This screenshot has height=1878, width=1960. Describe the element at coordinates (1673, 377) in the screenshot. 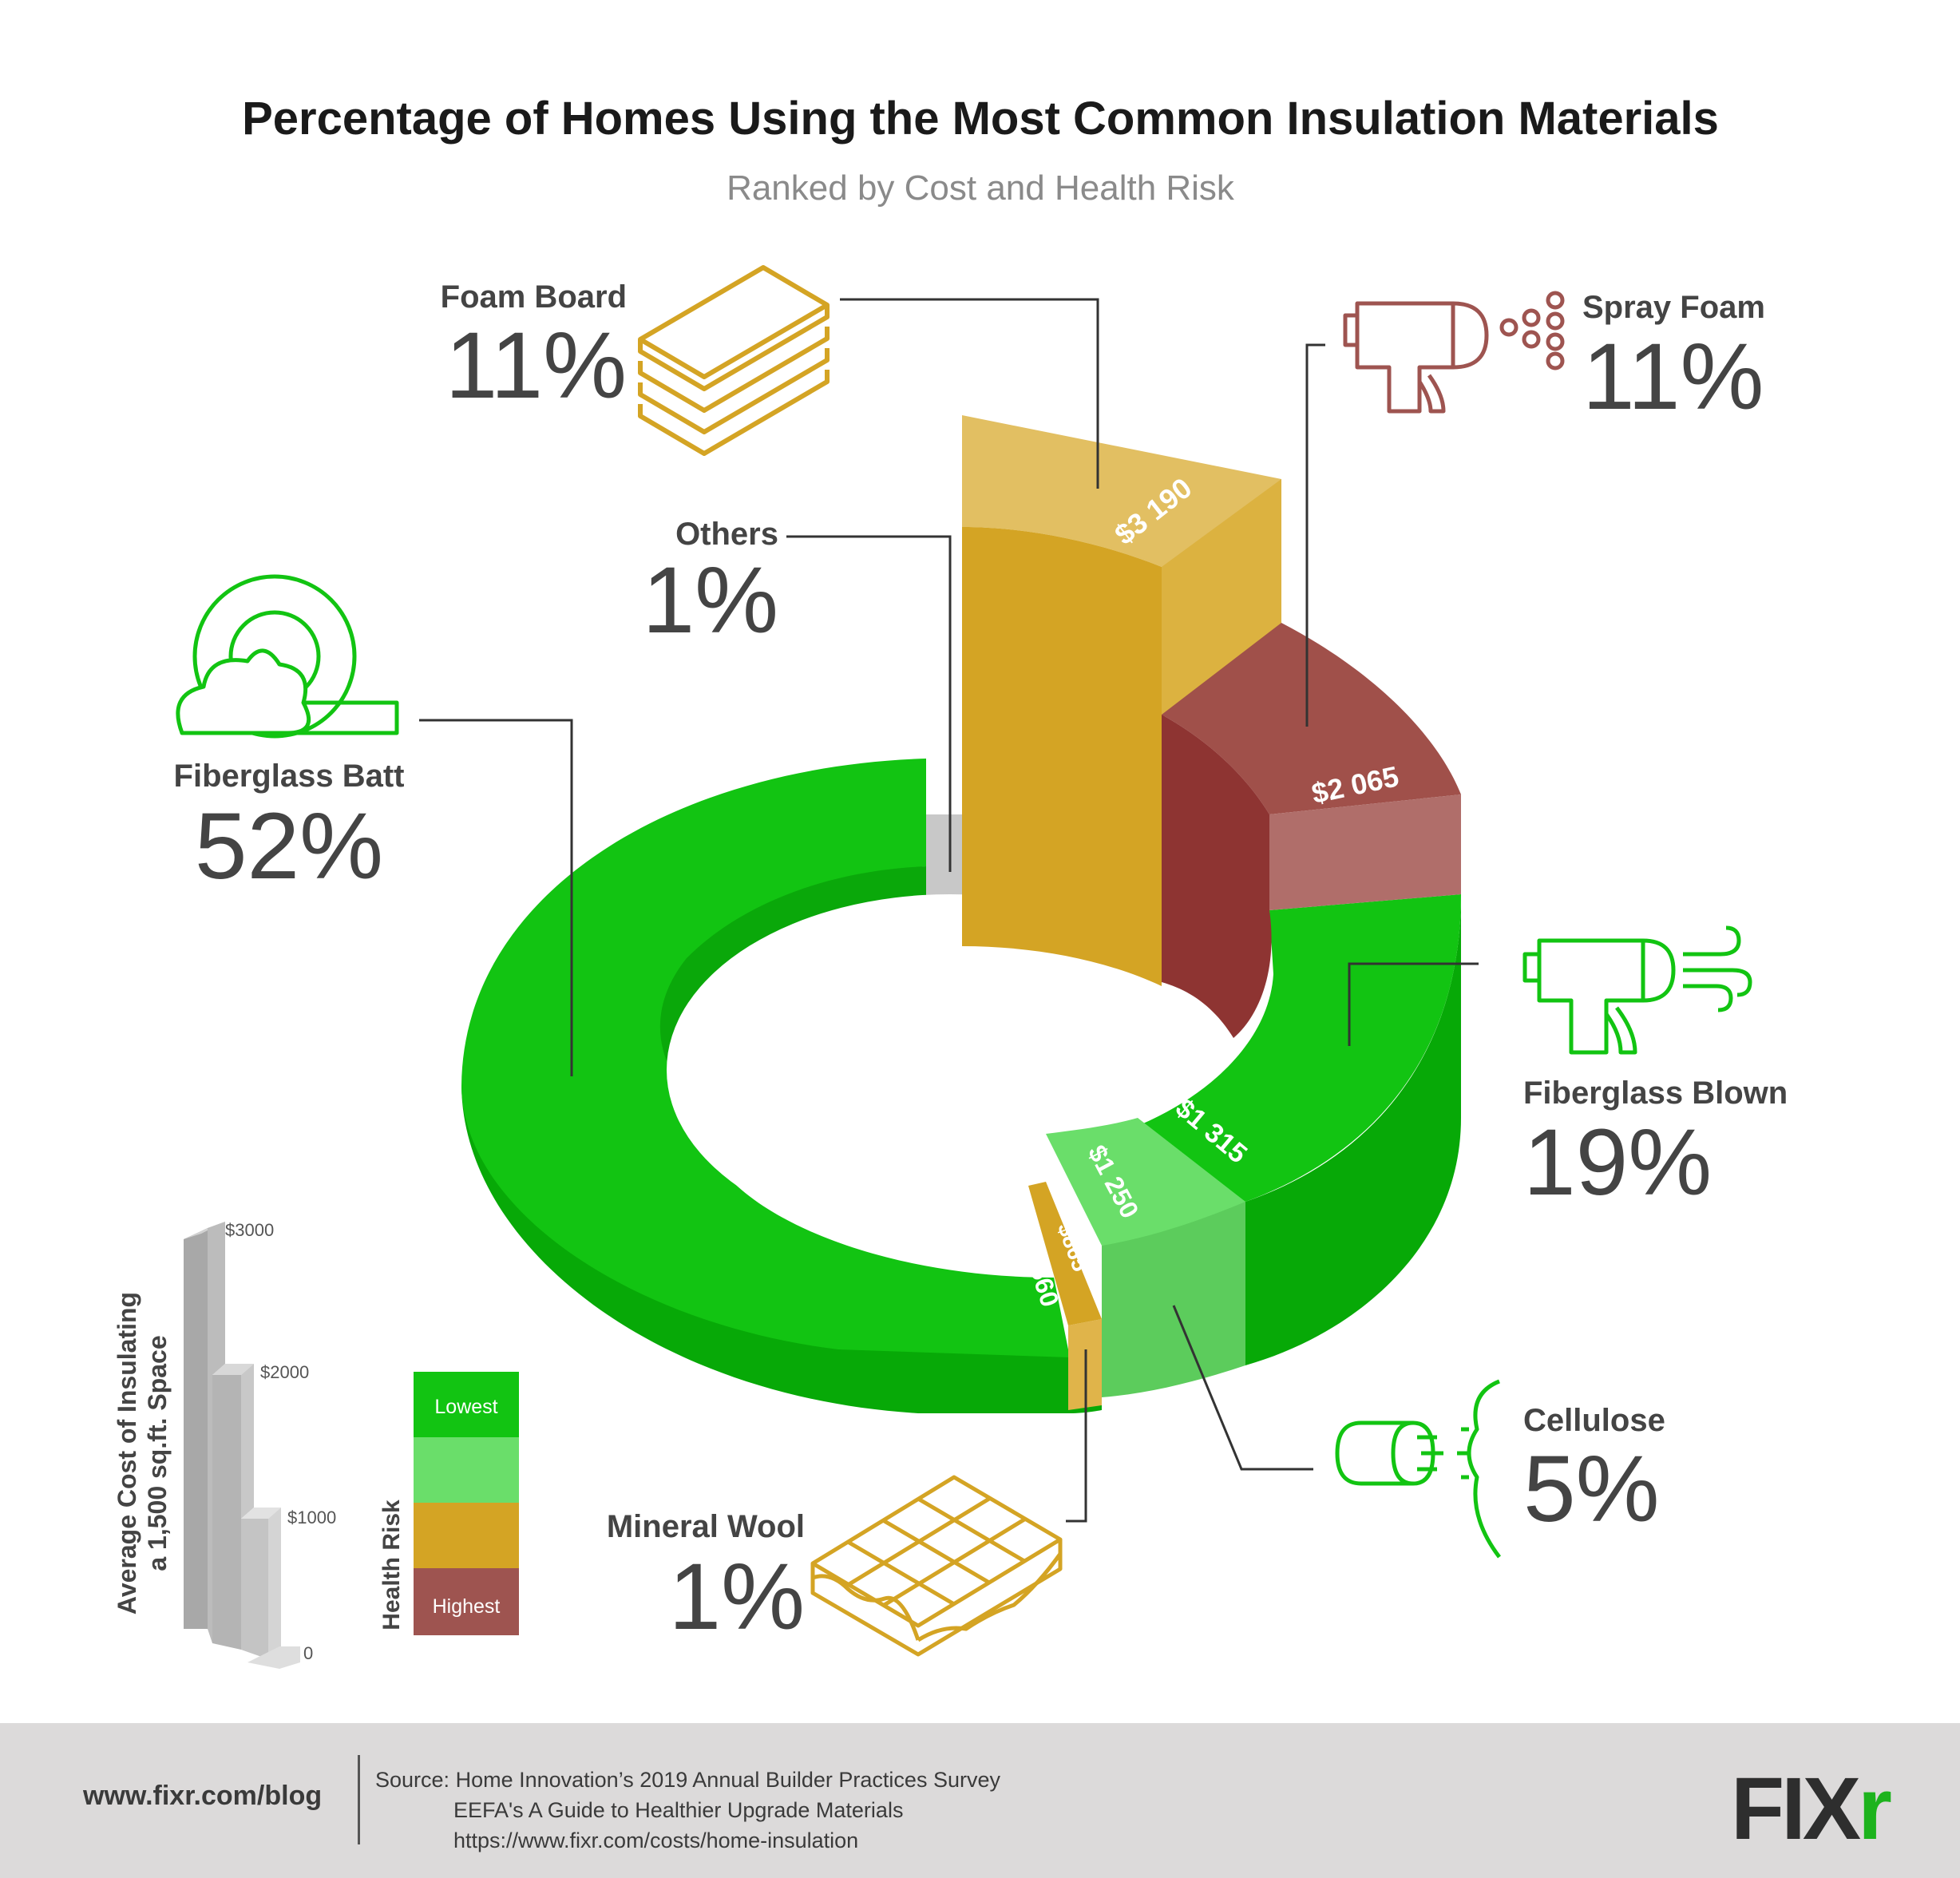

I see `label-spray-foam-percent: 11%` at that location.